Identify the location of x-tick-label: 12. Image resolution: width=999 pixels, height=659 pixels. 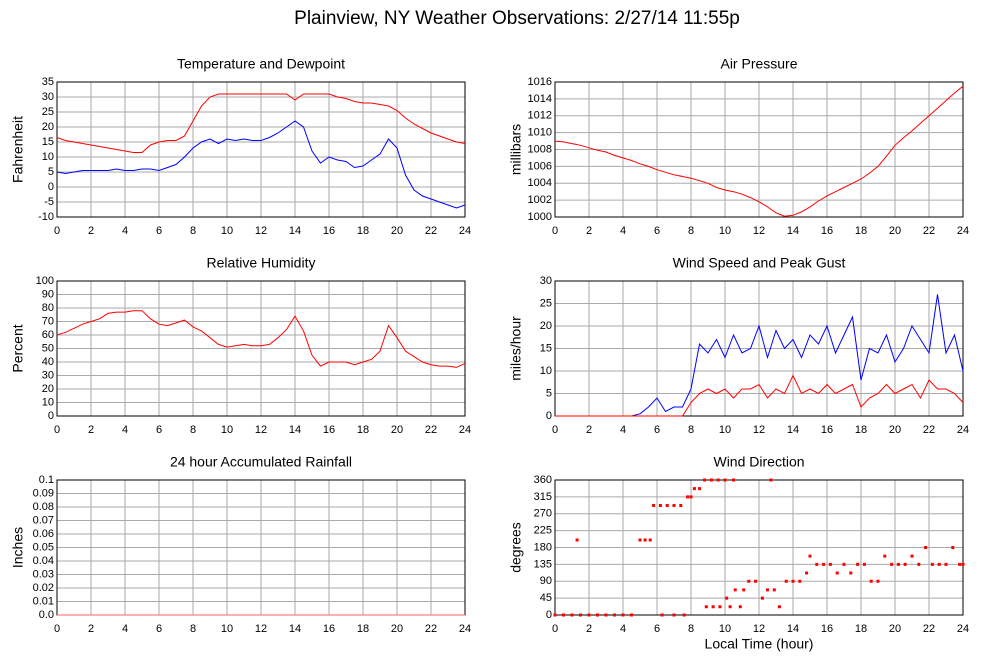
(759, 430).